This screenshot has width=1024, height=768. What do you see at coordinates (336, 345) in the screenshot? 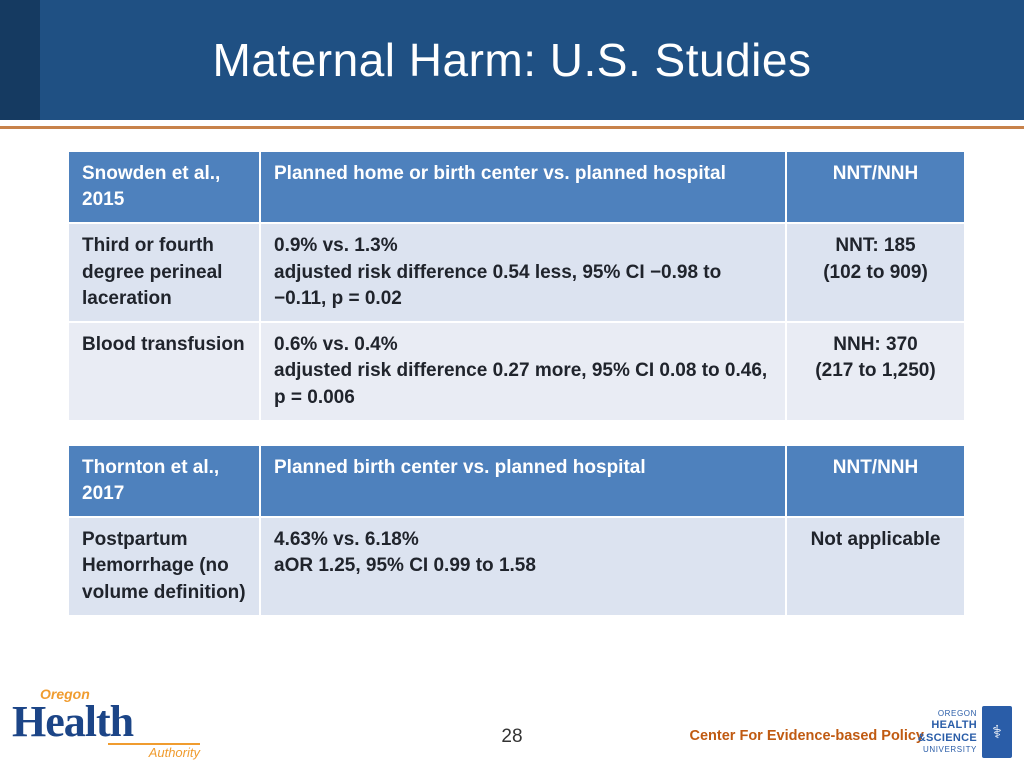
I see `result-line: 0.6% vs. 0.4%` at bounding box center [336, 345].